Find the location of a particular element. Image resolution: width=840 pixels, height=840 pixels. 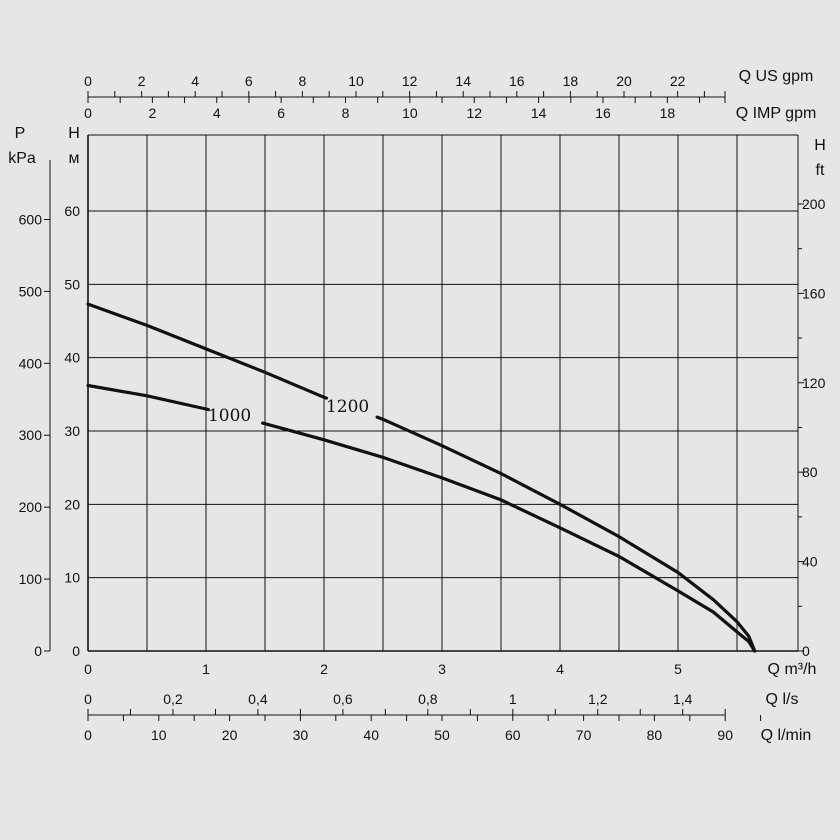

lmin-tick-label: 10 is located at coordinates (159, 735).